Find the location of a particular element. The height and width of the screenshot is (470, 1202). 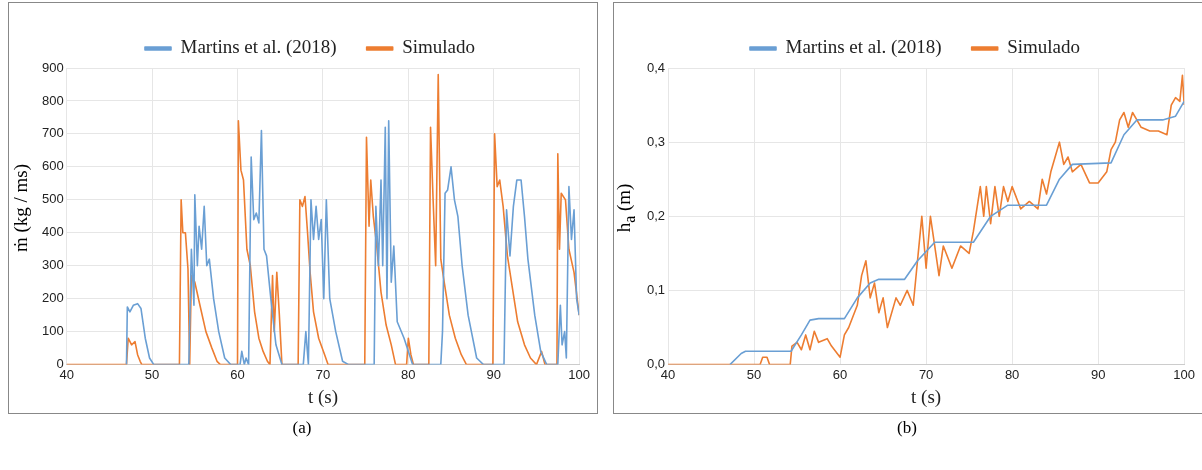

y-axis-title: ṁ (kg / ms) is located at coordinates (21, 208).